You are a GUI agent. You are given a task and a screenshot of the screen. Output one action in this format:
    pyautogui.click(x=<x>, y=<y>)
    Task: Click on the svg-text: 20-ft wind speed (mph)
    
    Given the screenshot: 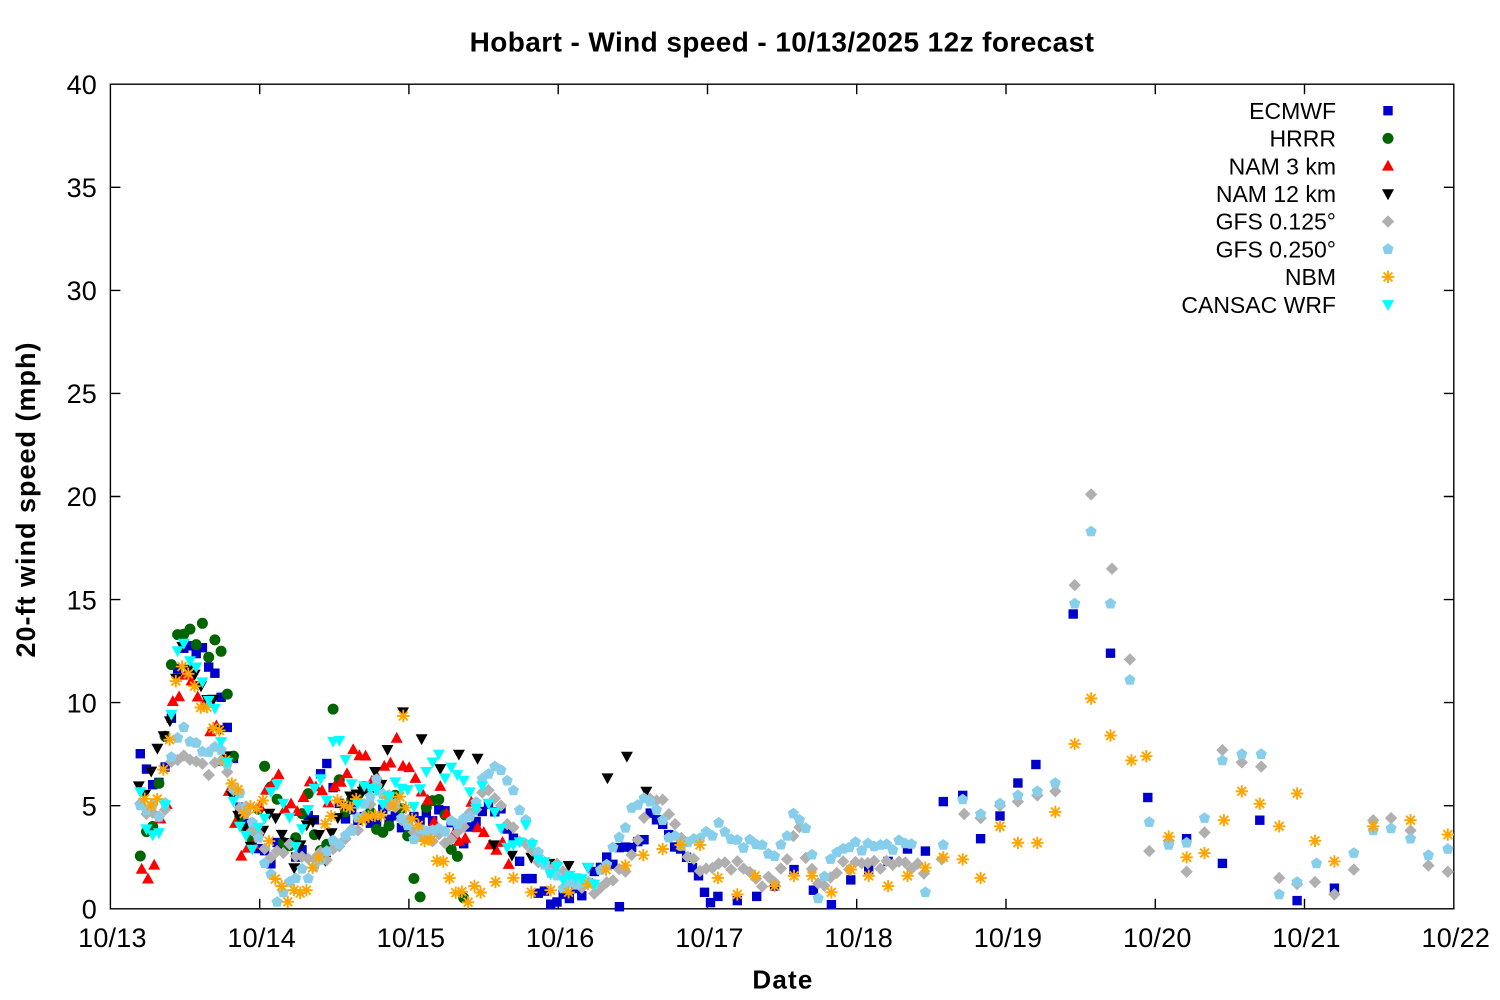 What is the action you would take?
    pyautogui.click(x=26, y=499)
    